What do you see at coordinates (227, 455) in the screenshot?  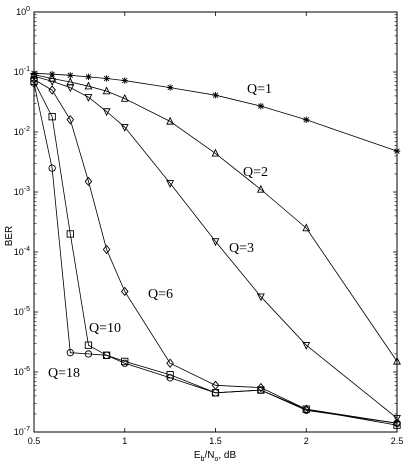 I see `x-axis-label-tail: , dB` at bounding box center [227, 455].